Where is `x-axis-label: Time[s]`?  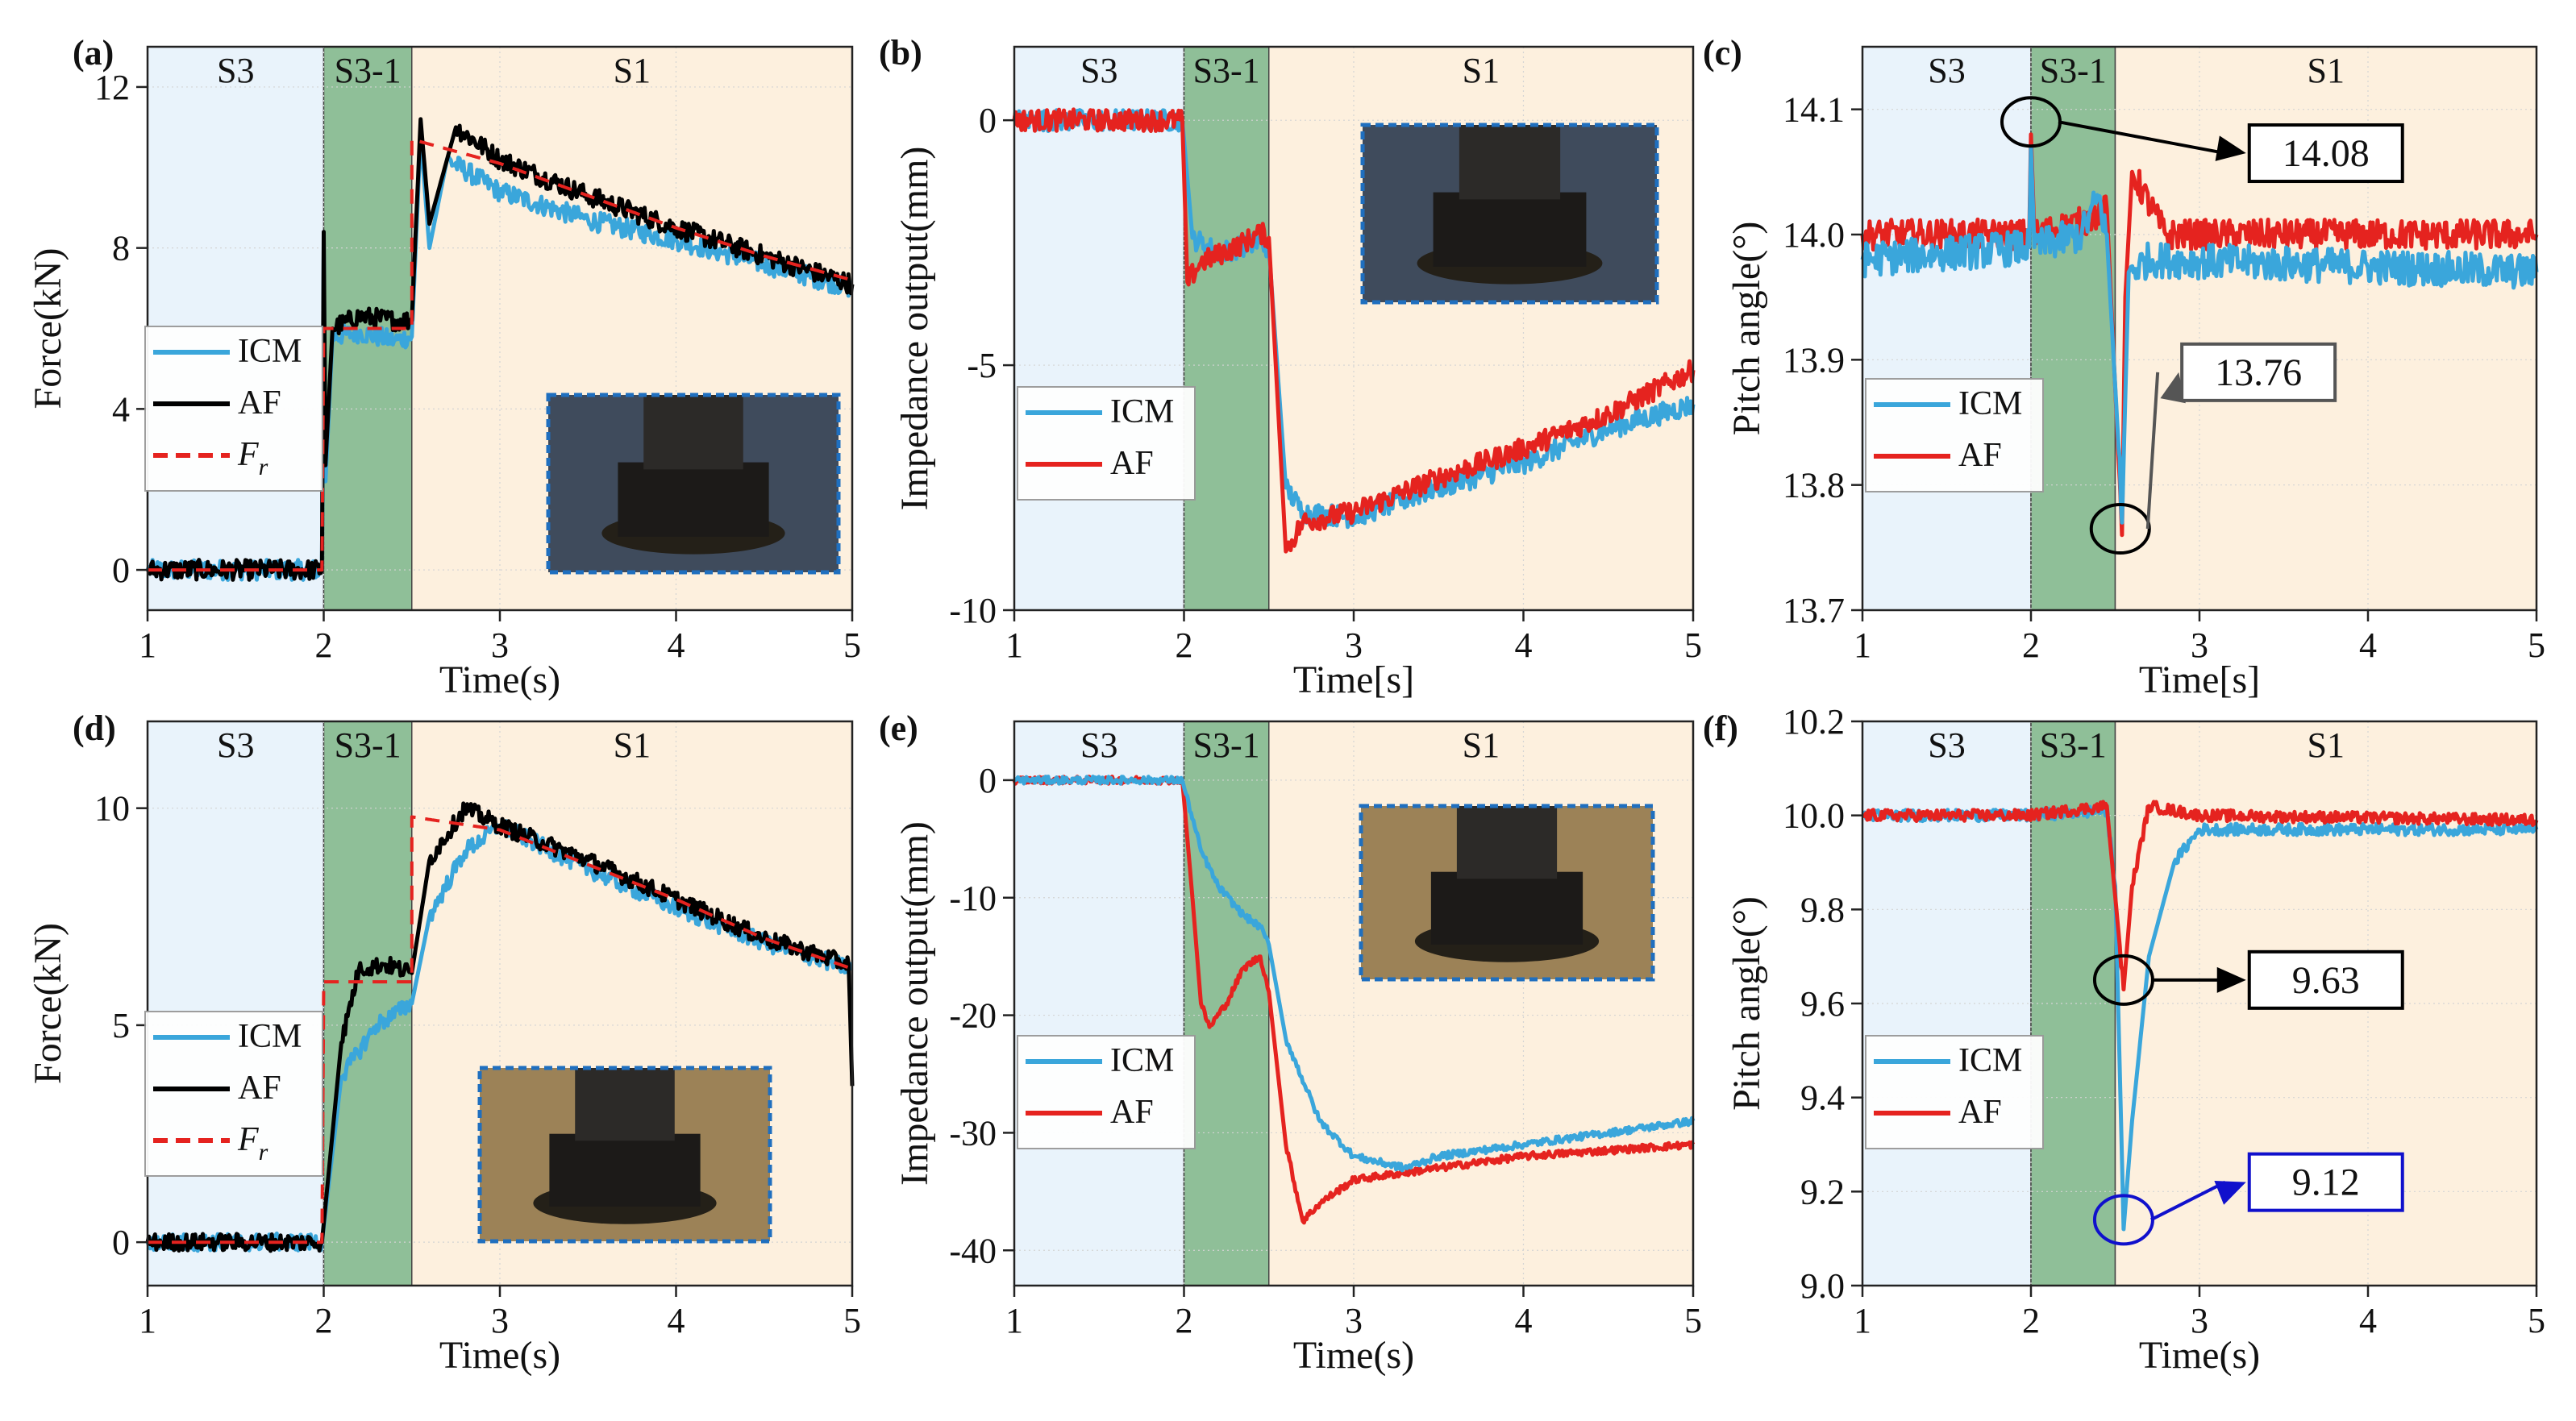 x-axis-label: Time[s] is located at coordinates (2200, 680).